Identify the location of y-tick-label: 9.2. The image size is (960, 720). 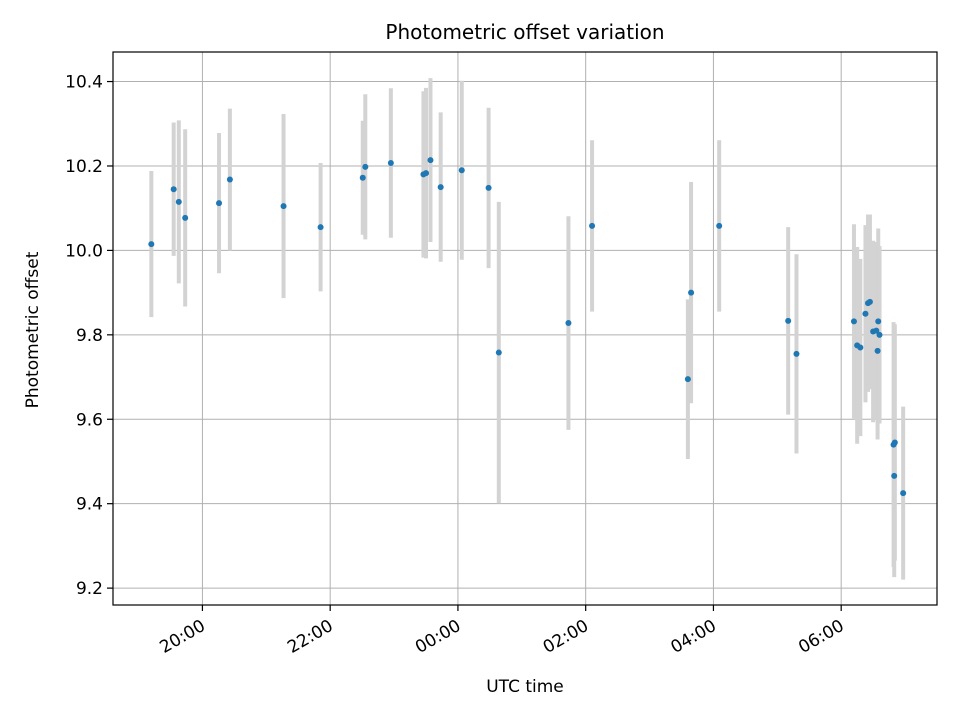
(89, 589).